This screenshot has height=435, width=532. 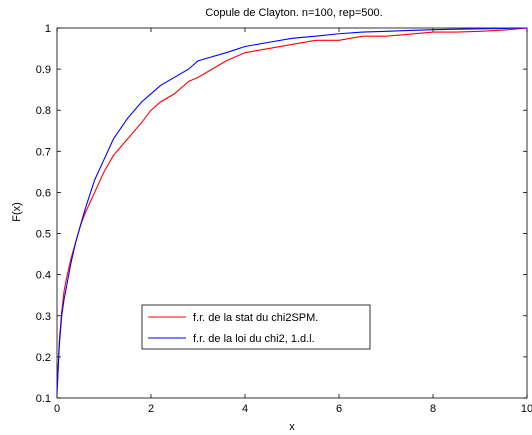 What do you see at coordinates (245, 409) in the screenshot?
I see `x-tick-label: 4` at bounding box center [245, 409].